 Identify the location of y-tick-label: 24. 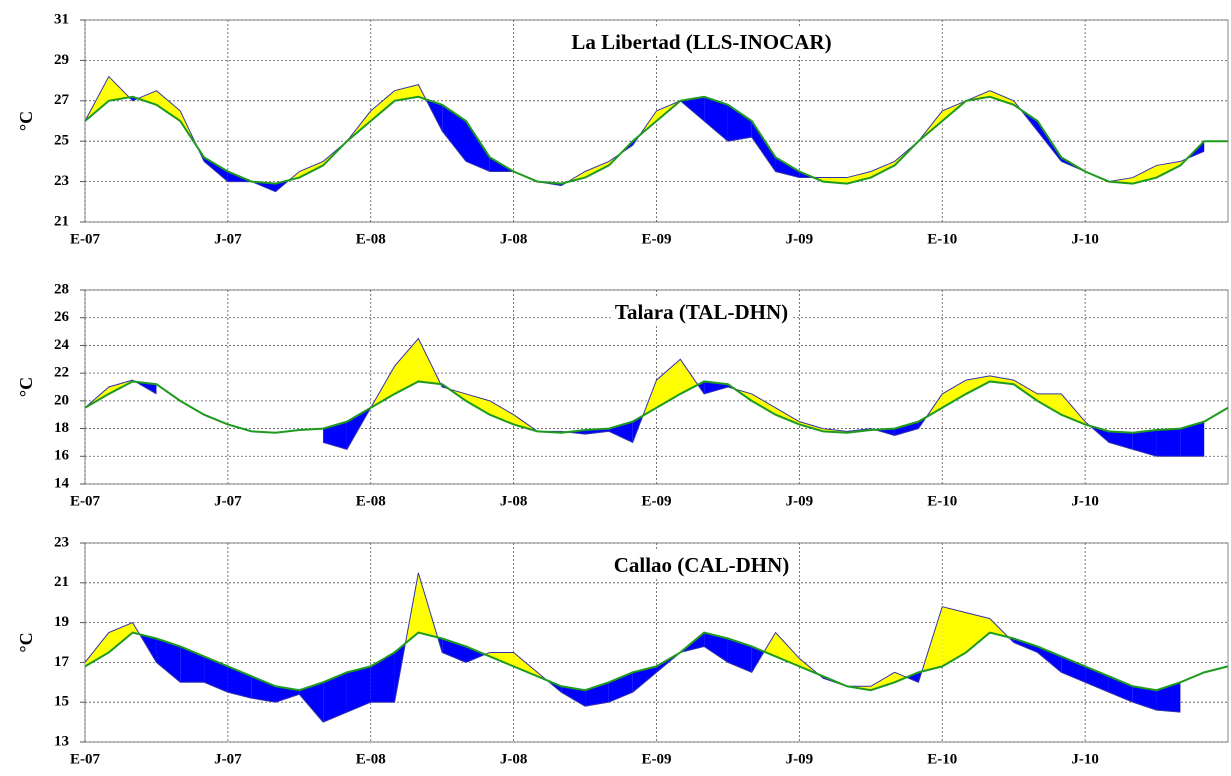
(62, 345).